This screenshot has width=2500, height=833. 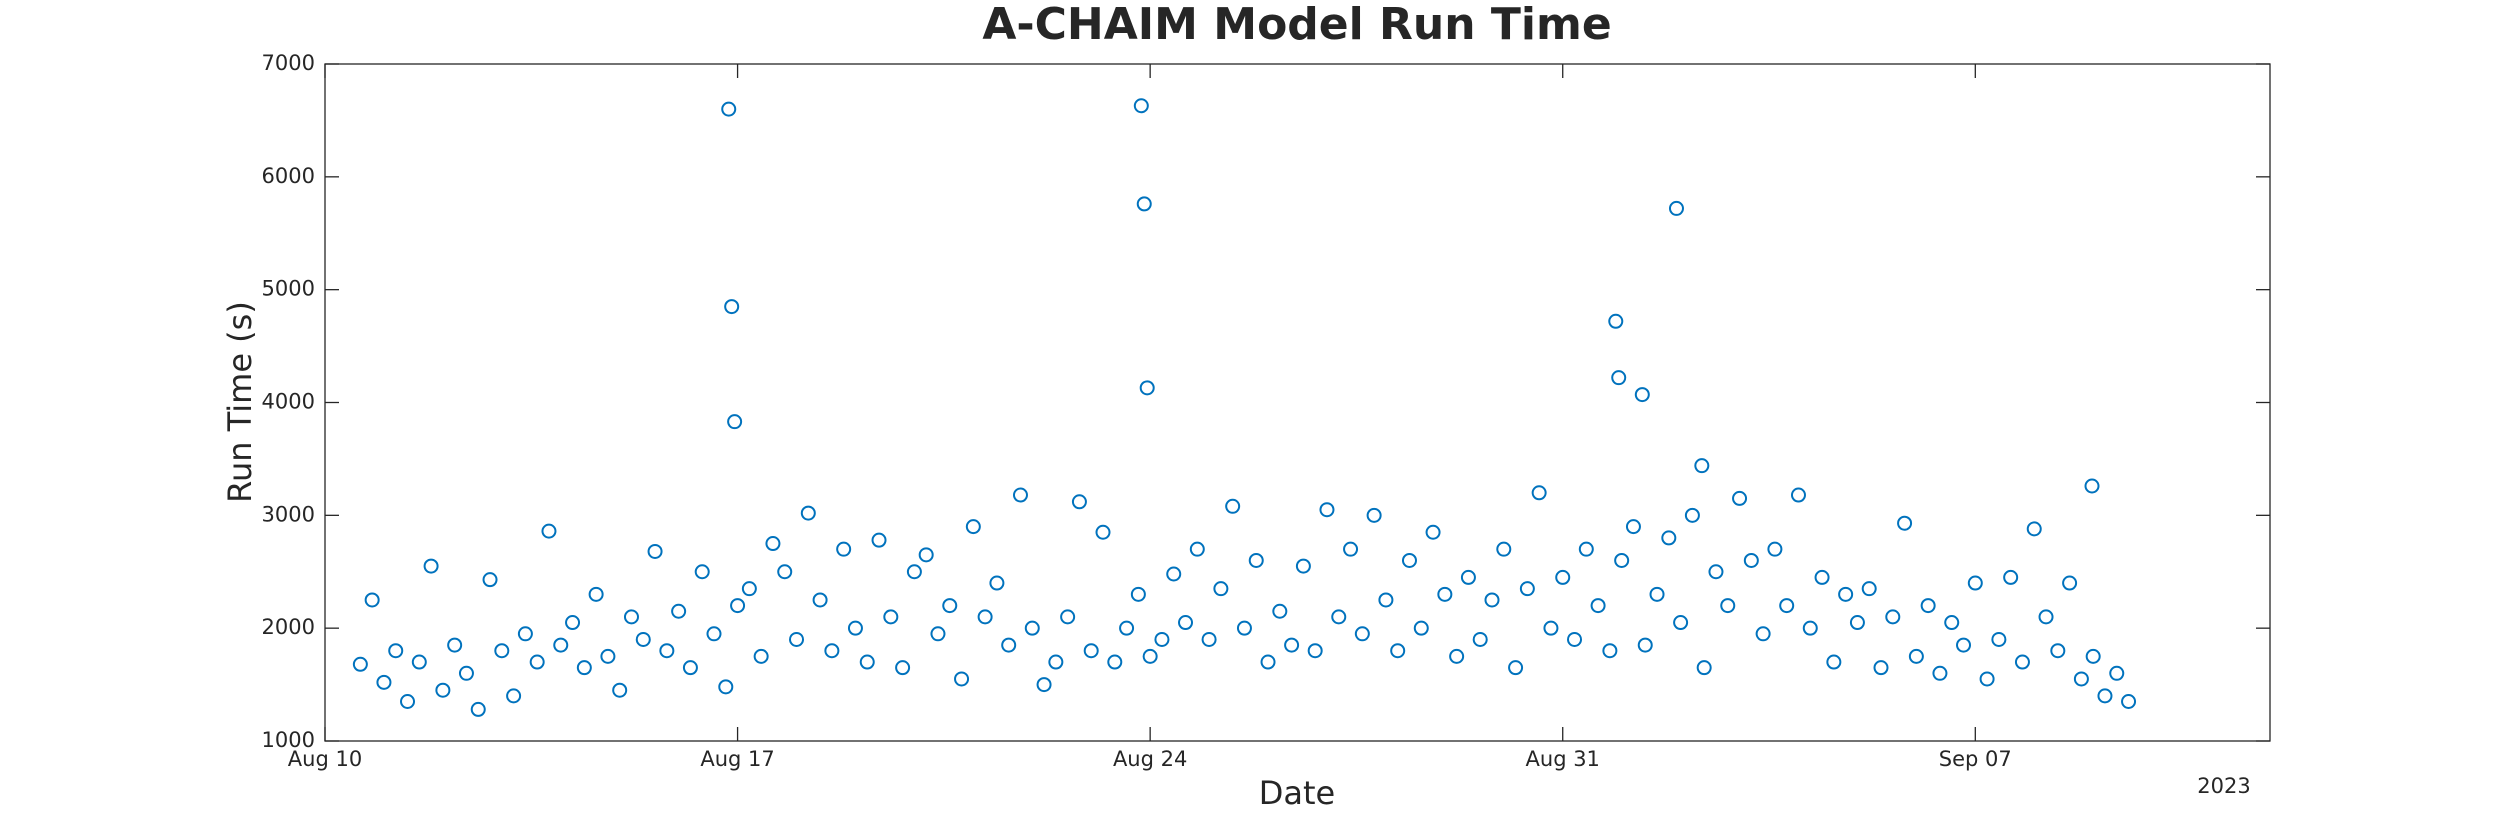 I want to click on x-tick-label: Sep 07, so click(x=1975, y=759).